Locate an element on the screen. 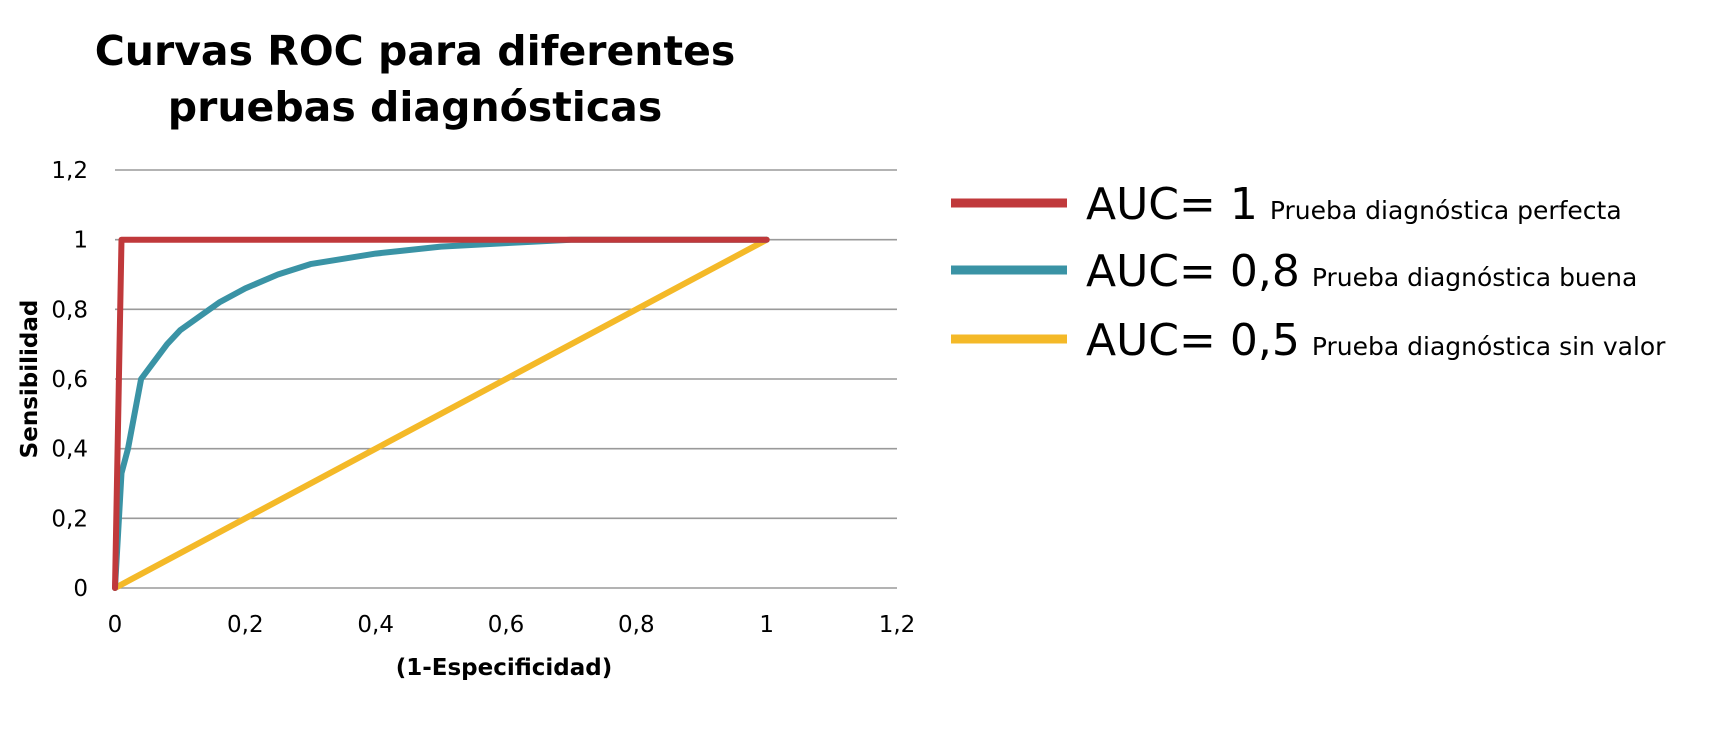  y-tick-label: 0 is located at coordinates (80, 589).